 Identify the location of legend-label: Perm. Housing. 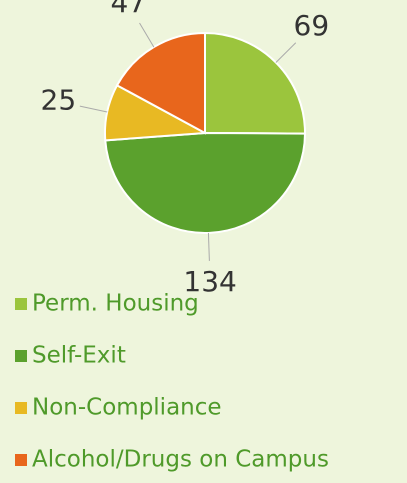
(115, 304).